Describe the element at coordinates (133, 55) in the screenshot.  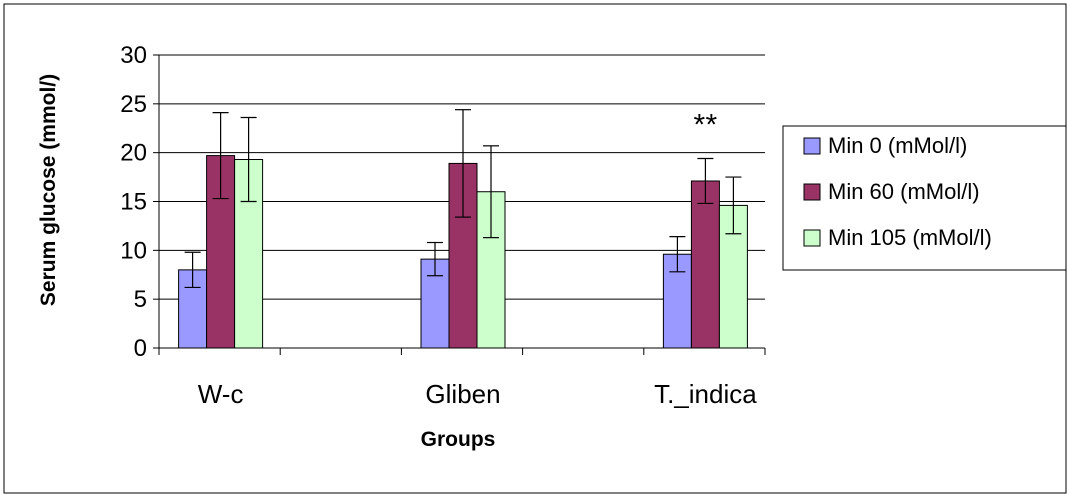
I see `y-tick-label: 30` at that location.